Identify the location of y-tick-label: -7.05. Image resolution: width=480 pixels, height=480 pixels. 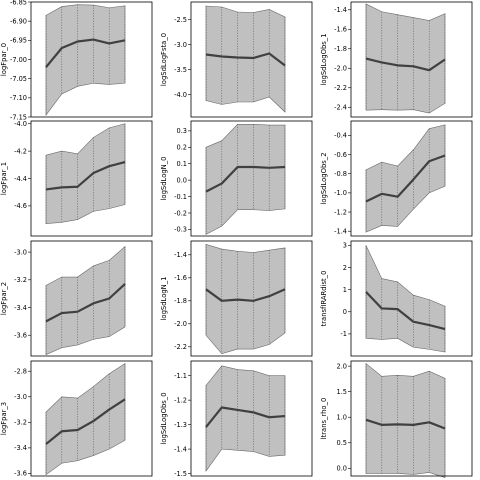
(18, 79).